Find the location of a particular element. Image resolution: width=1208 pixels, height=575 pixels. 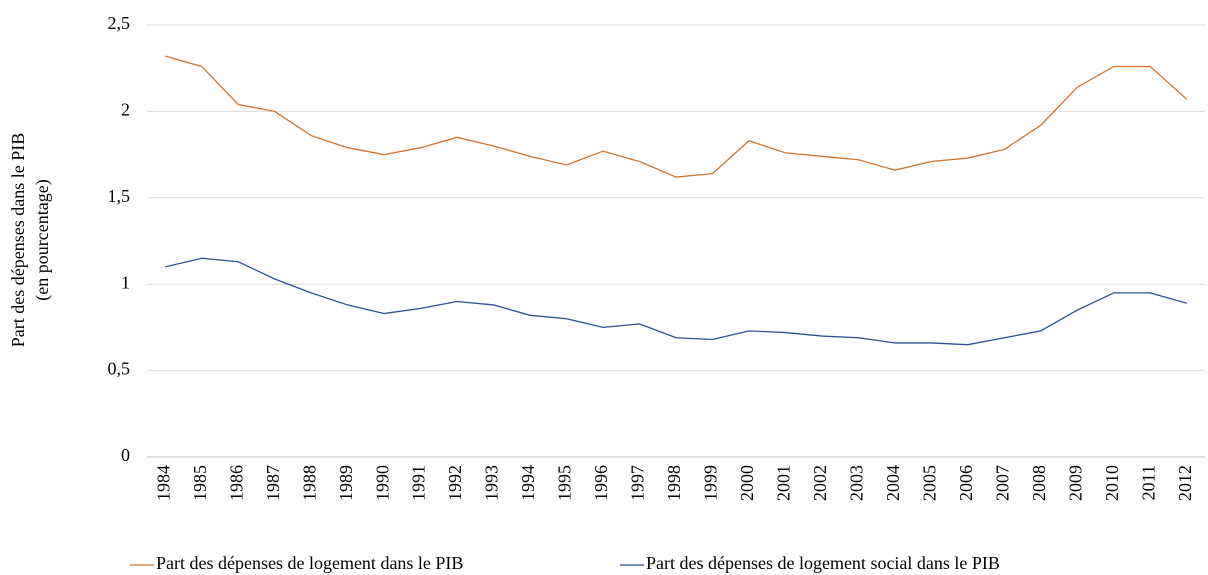

x-tick-label: 2012 is located at coordinates (1185, 483).